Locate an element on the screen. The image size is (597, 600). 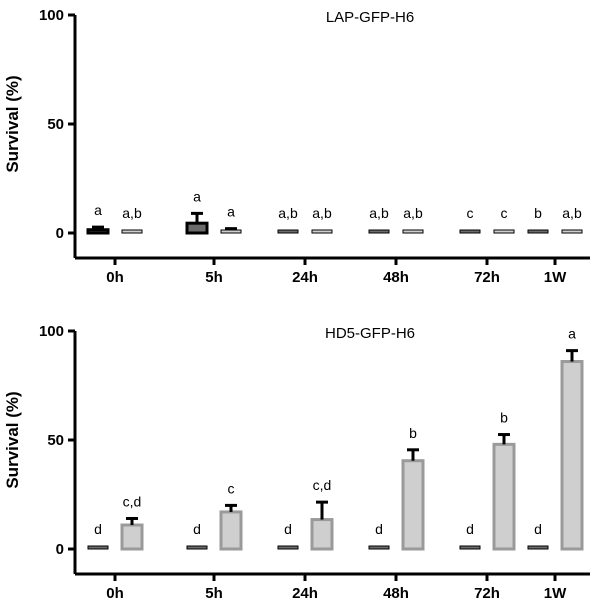
chart-title: HD5-GFP-H6 is located at coordinates (370, 333).